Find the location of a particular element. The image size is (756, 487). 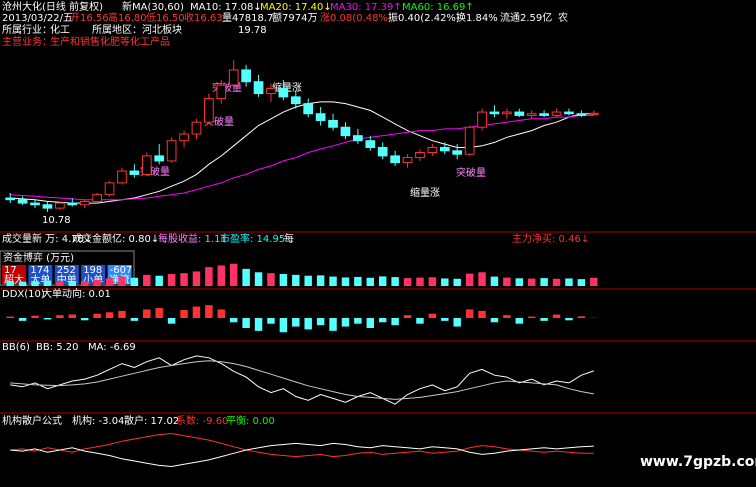

industry-label: 所属行业： is located at coordinates (27, 29).